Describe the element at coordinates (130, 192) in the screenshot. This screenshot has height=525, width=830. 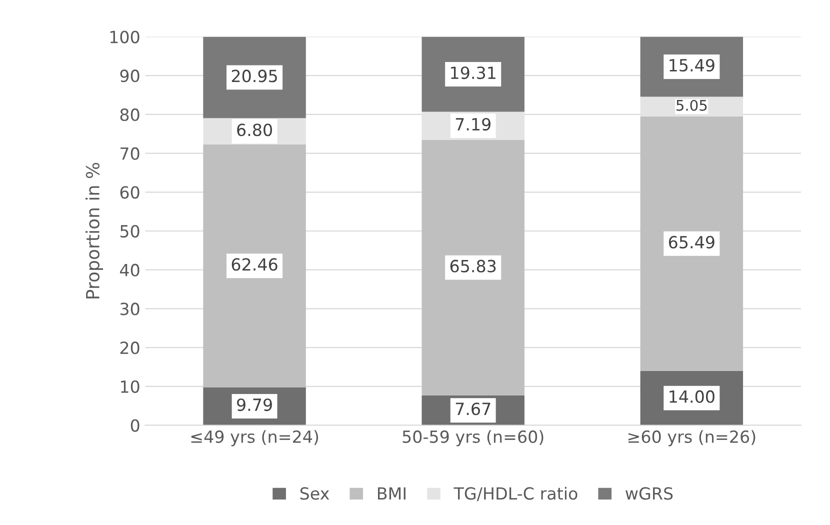
I see `y-tick-label: 60` at that location.